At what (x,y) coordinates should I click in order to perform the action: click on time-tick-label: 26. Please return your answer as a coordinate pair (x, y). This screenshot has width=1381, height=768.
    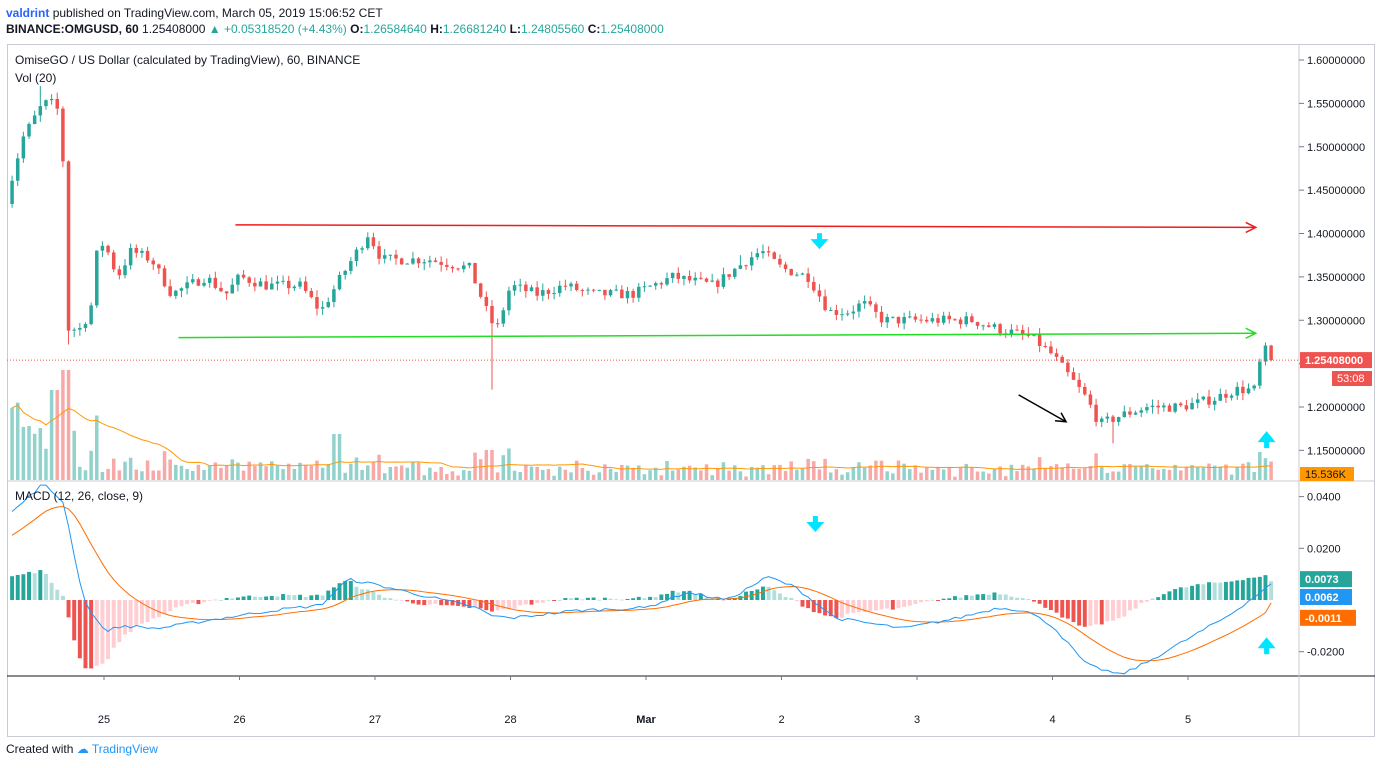
    Looking at the image, I should click on (239, 720).